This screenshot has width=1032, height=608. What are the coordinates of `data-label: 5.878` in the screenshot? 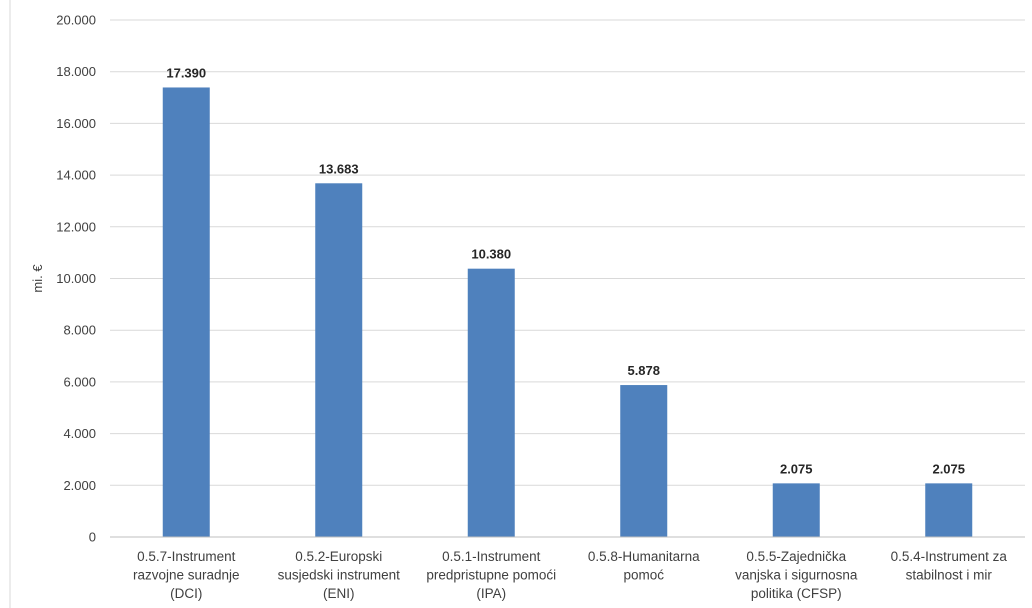 It's located at (643, 370).